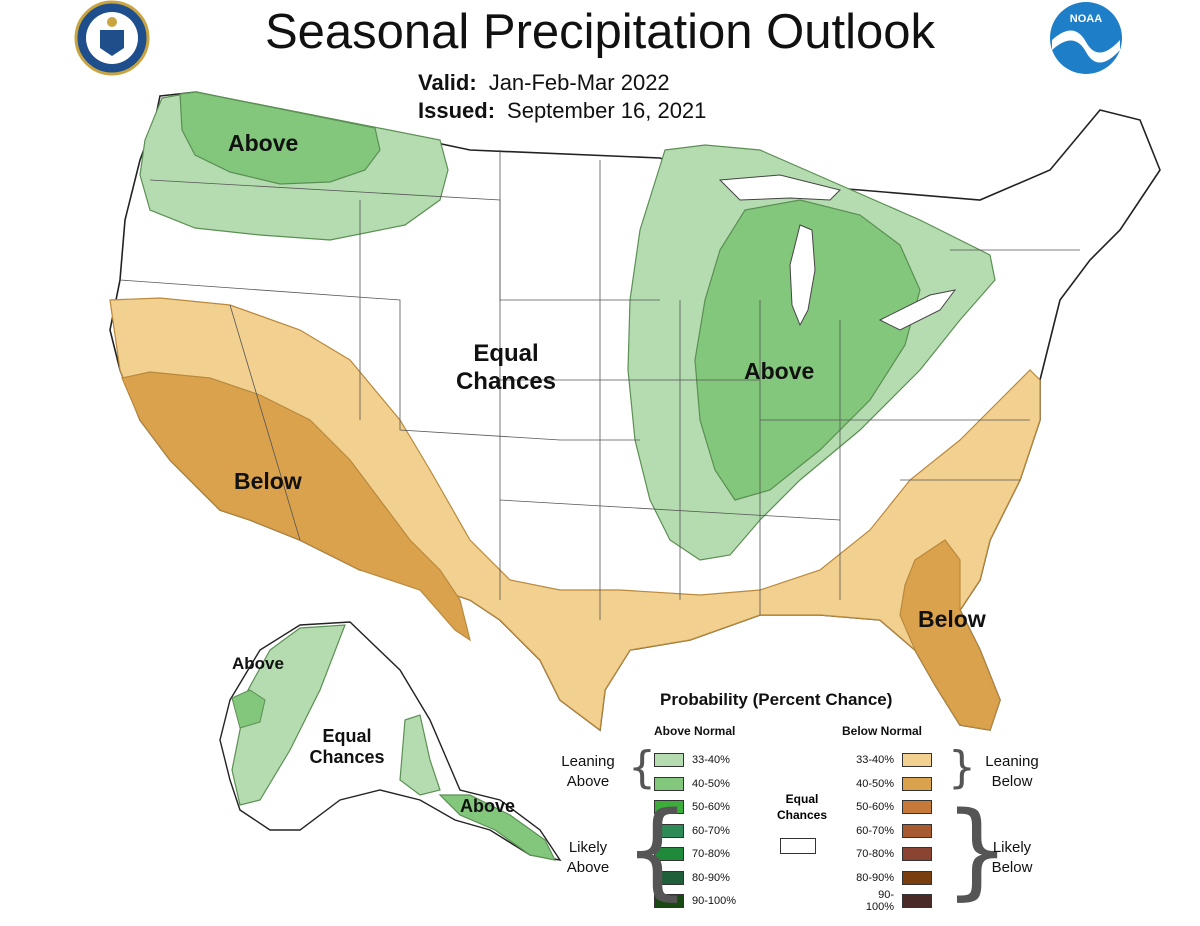 The height and width of the screenshot is (926, 1200). What do you see at coordinates (268, 481) in the screenshot?
I see `map-label-southwest: Below` at bounding box center [268, 481].